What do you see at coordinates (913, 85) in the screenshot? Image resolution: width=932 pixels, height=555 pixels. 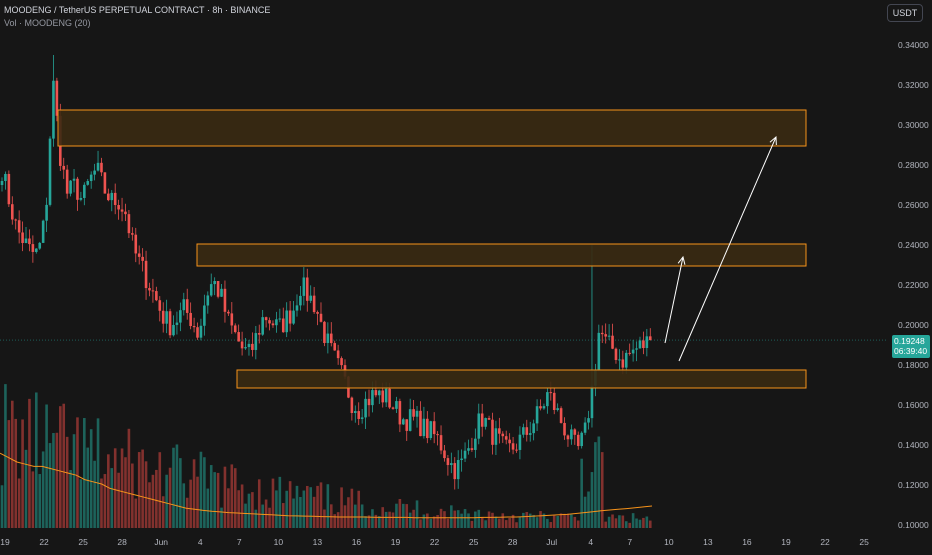 I see `y-tick-label: 0.32000` at bounding box center [913, 85].